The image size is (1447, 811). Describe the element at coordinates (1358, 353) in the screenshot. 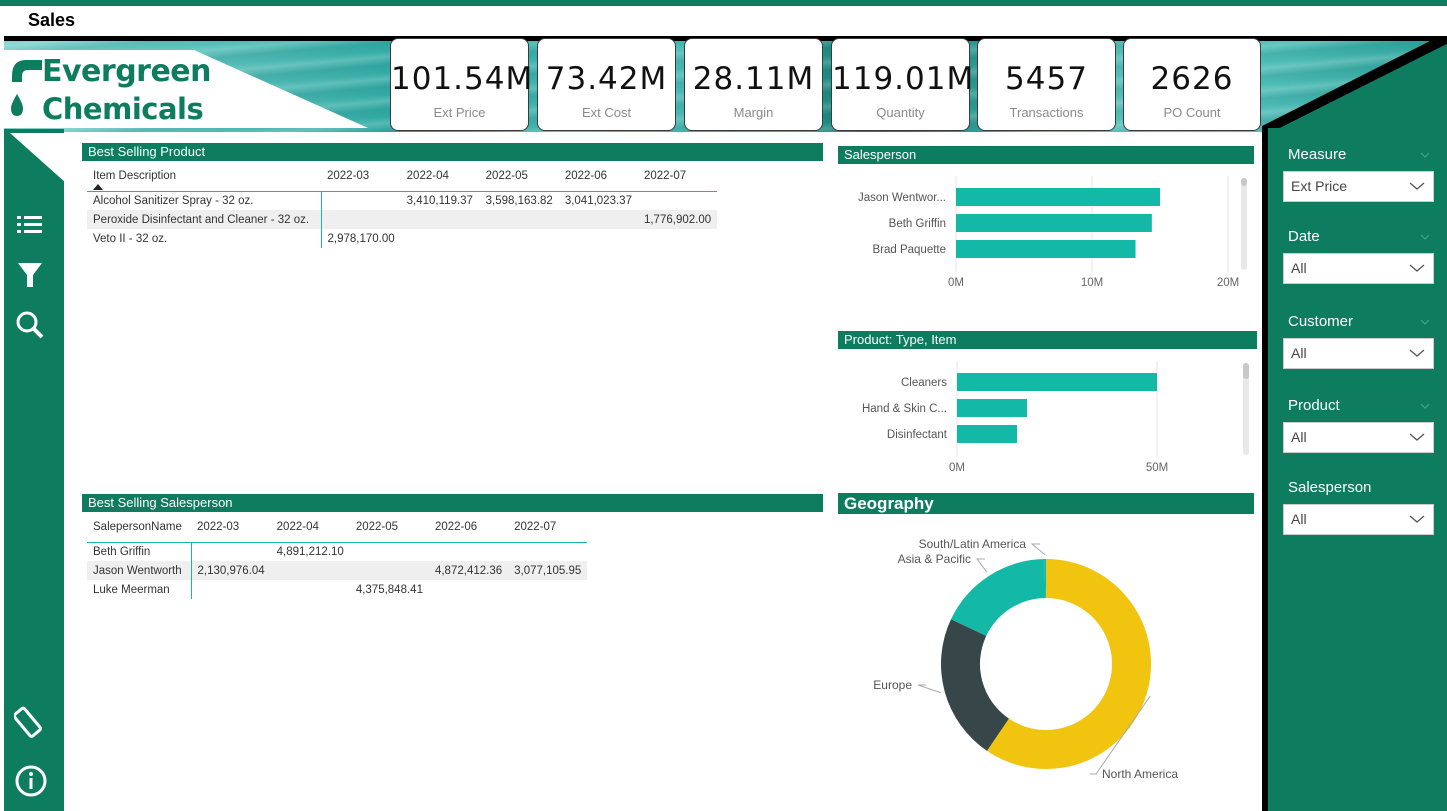

I see `slicer-dropdown-customer: All` at that location.